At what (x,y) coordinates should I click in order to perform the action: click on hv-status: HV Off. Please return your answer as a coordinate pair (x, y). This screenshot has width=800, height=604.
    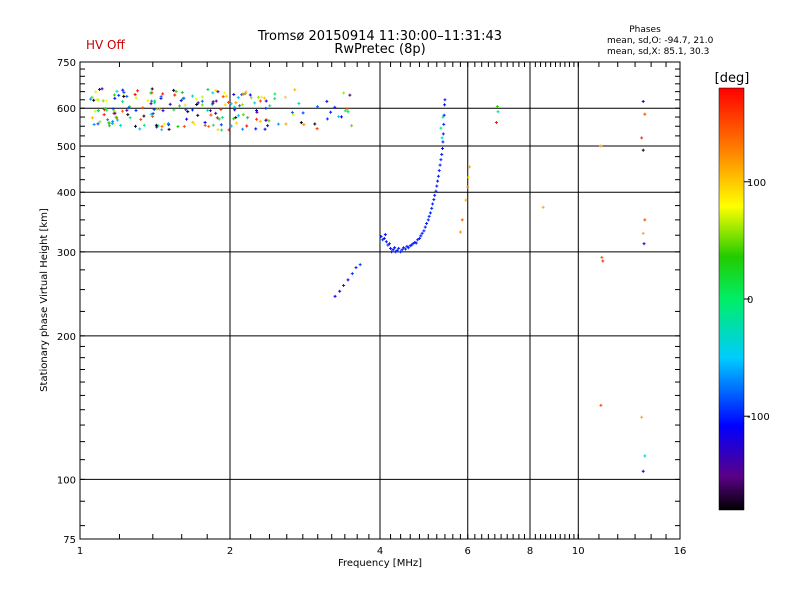
    Looking at the image, I should click on (105, 45).